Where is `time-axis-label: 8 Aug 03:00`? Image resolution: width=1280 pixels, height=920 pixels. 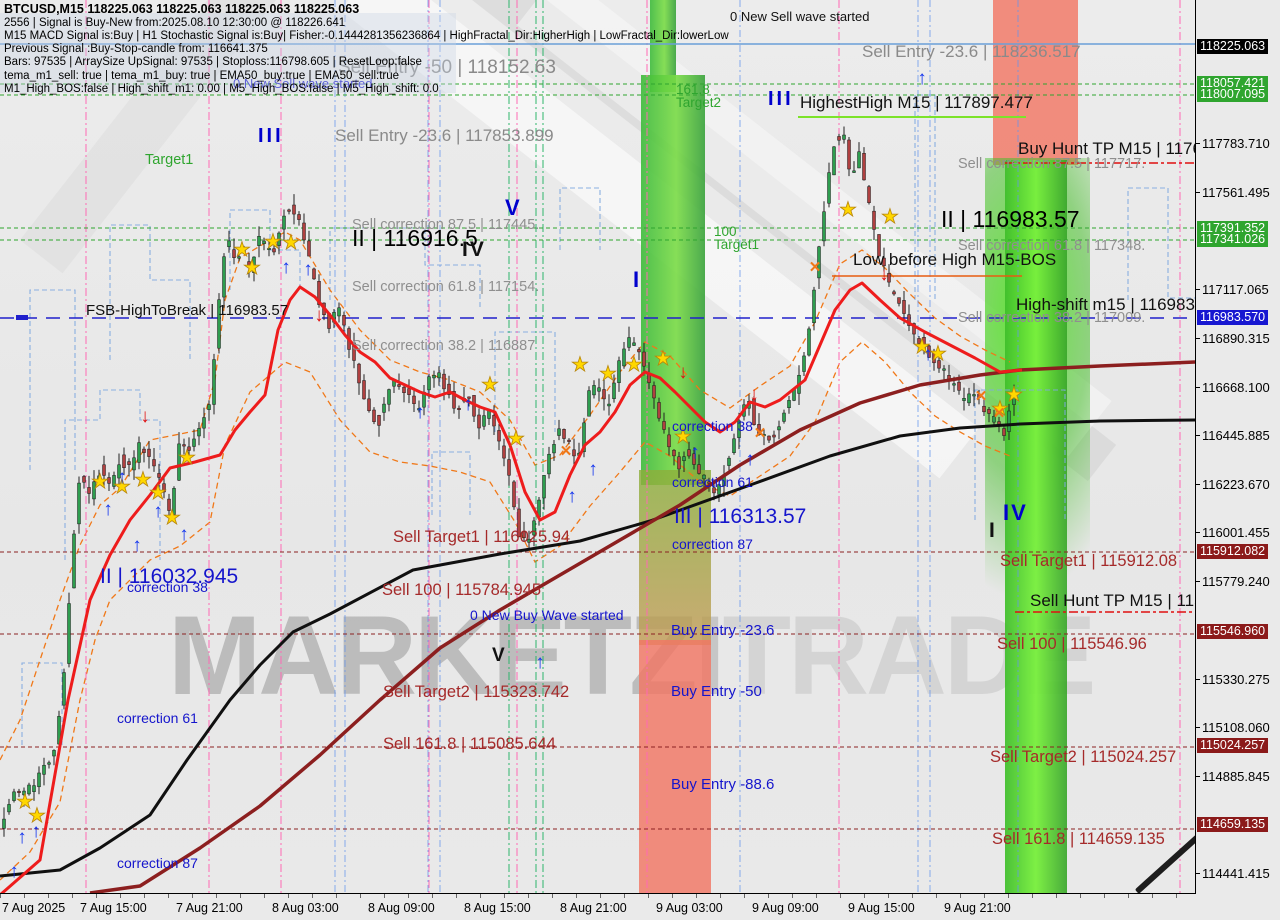 time-axis-label: 8 Aug 03:00 is located at coordinates (305, 908).